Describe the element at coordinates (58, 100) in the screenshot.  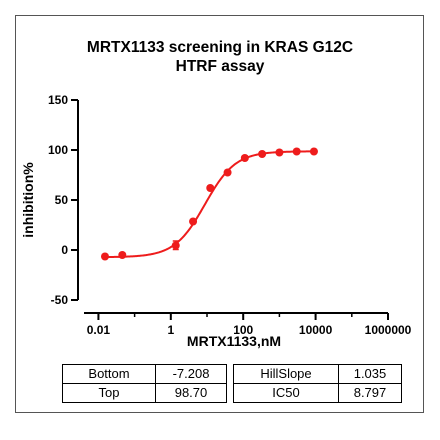
I see `y-tick-label: 150` at that location.